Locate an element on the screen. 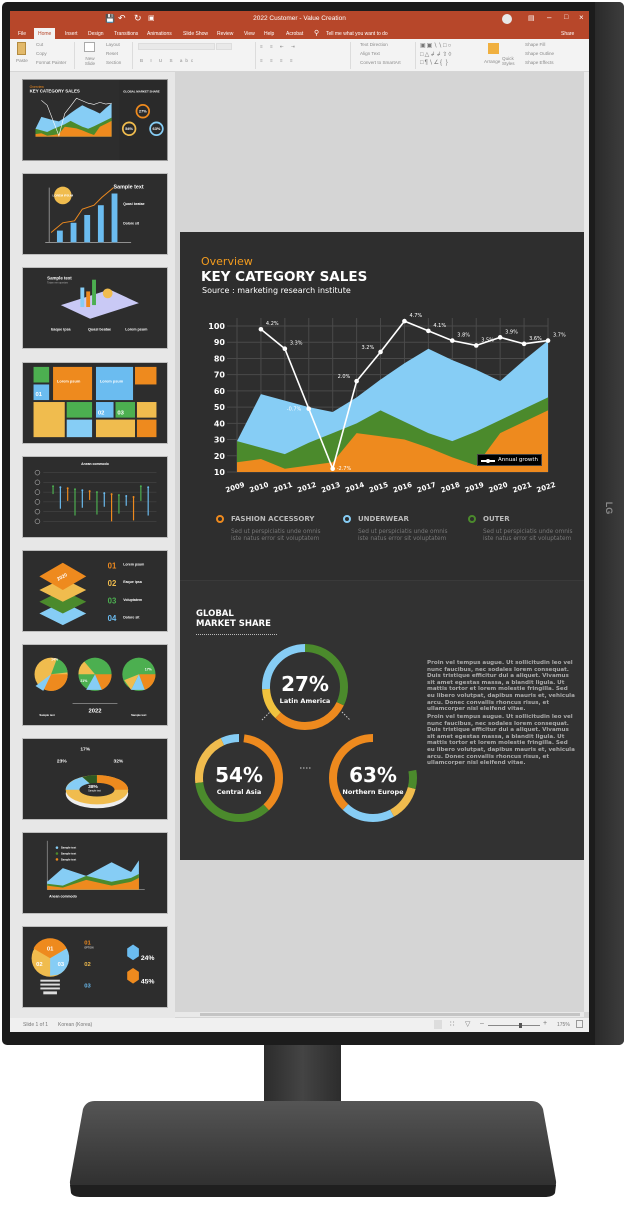 This screenshot has height=1205, width=626. align-buttons: ≡ ≡ ≡ ≡ is located at coordinates (278, 60).